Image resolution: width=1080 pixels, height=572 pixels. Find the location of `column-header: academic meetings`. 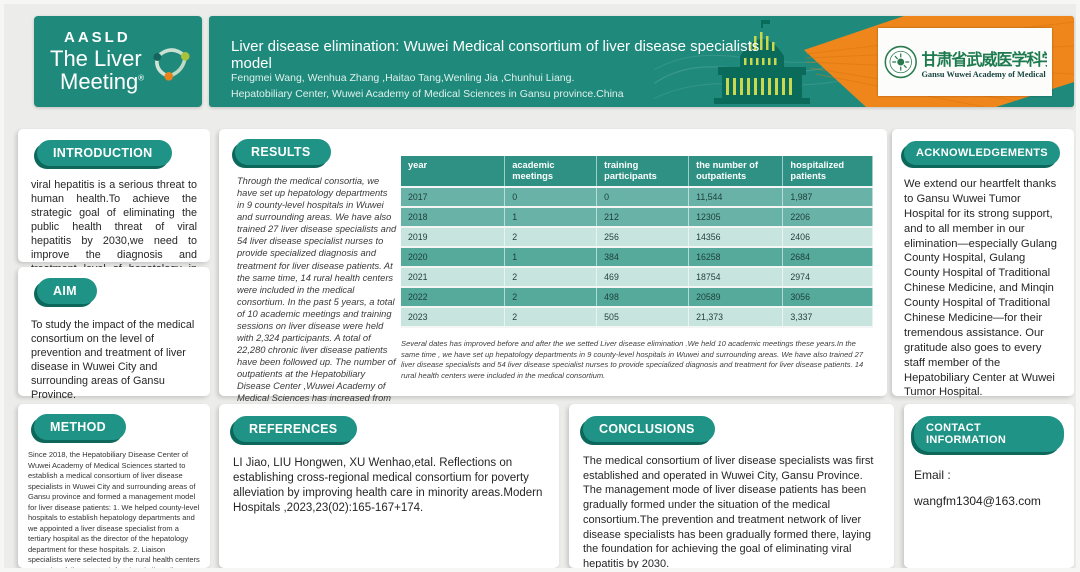

column-header: academic meetings is located at coordinates (551, 172).